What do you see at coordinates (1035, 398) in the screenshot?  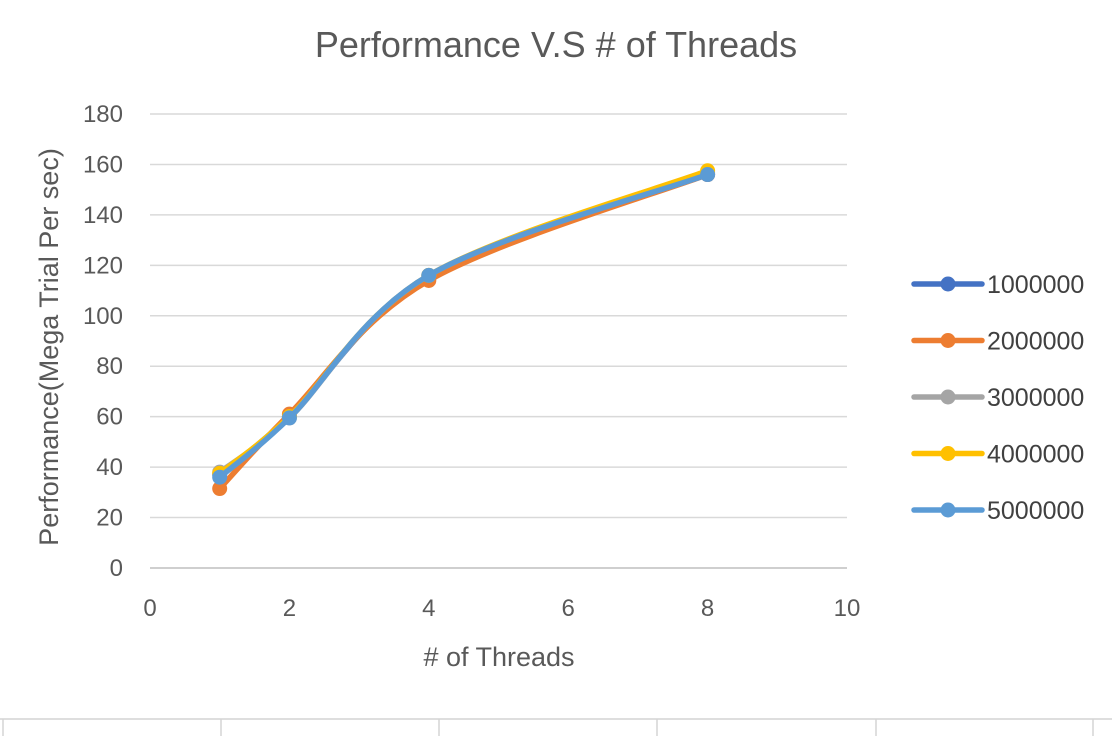 I see `legend-label: 3000000` at bounding box center [1035, 398].